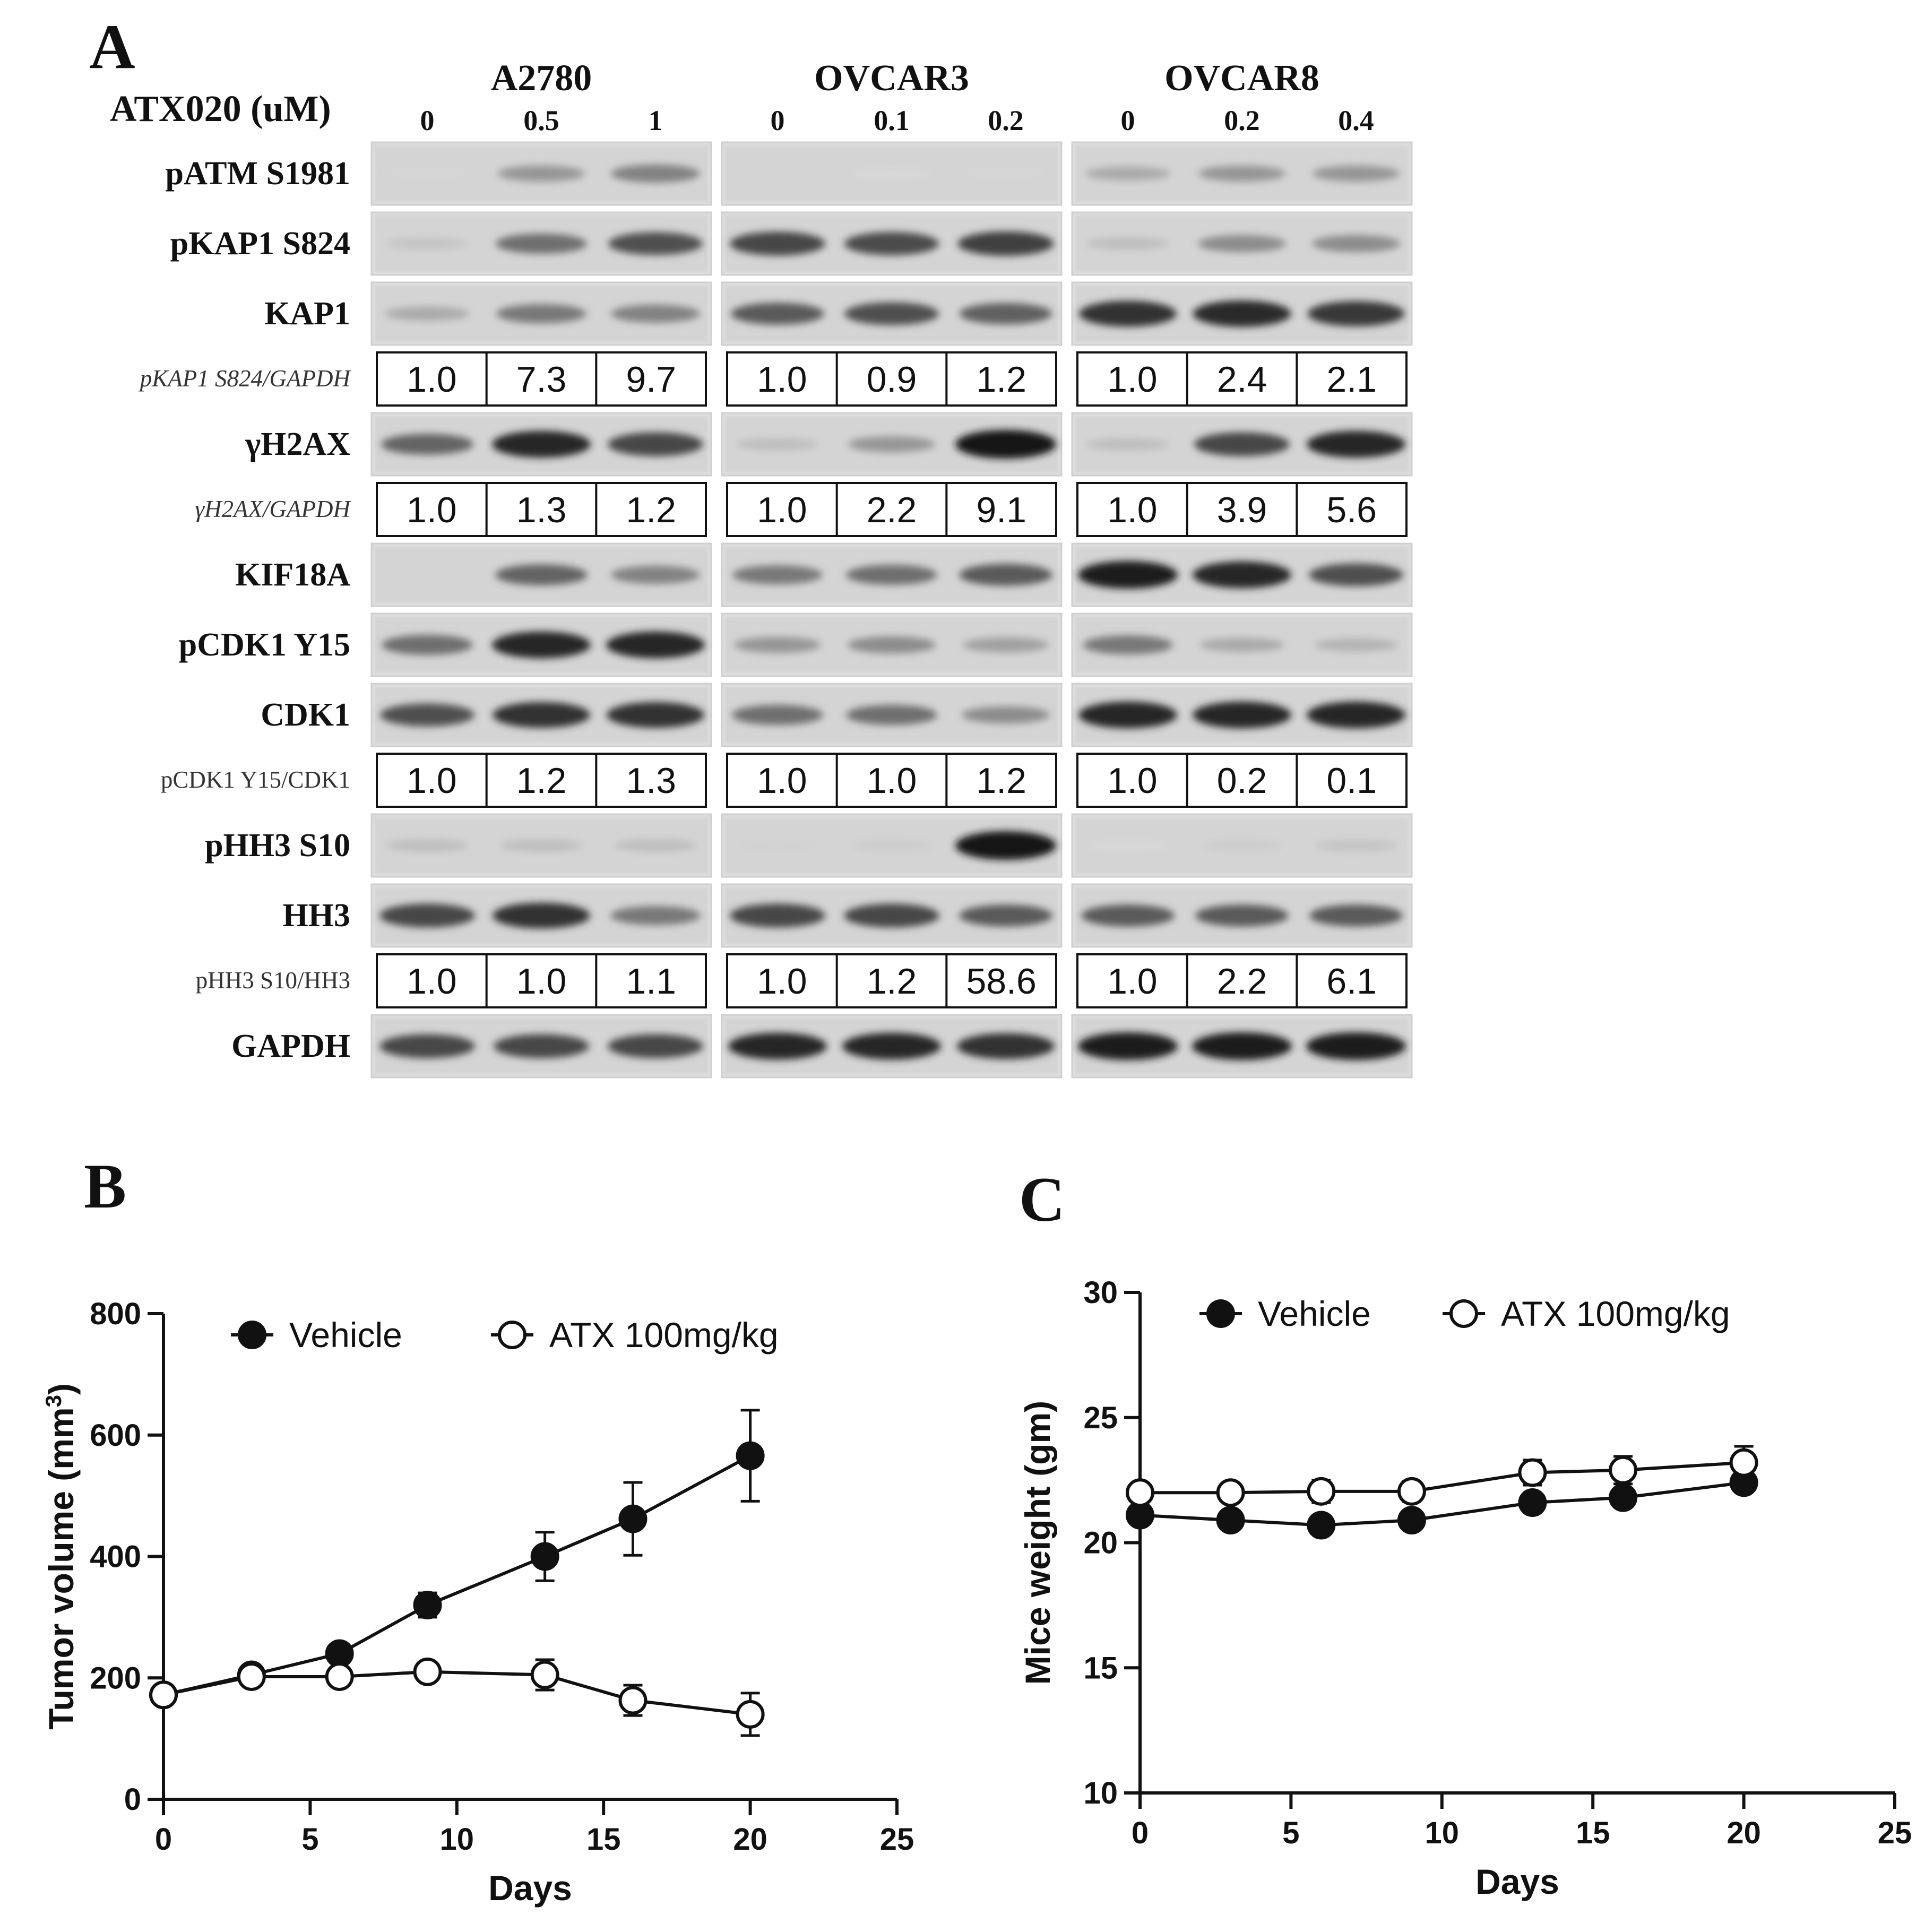 Image resolution: width=1925 pixels, height=1932 pixels. What do you see at coordinates (1001, 981) in the screenshot?
I see `quant-value: 58.6` at bounding box center [1001, 981].